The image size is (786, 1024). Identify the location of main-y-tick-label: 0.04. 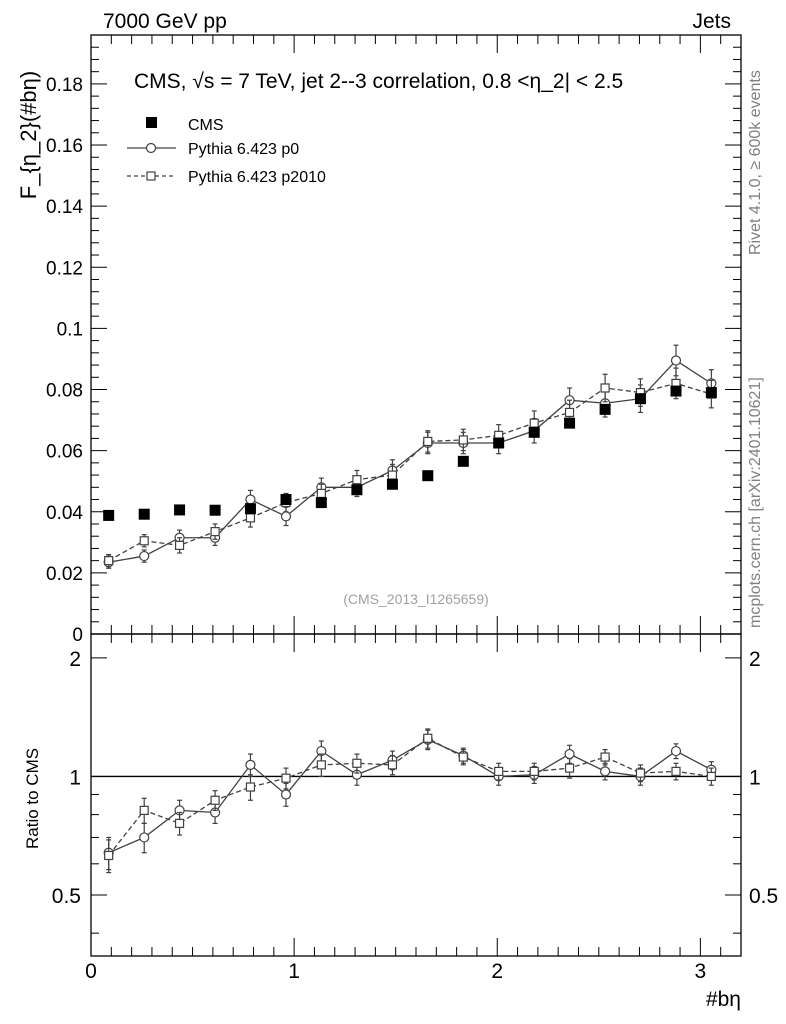
(64, 513).